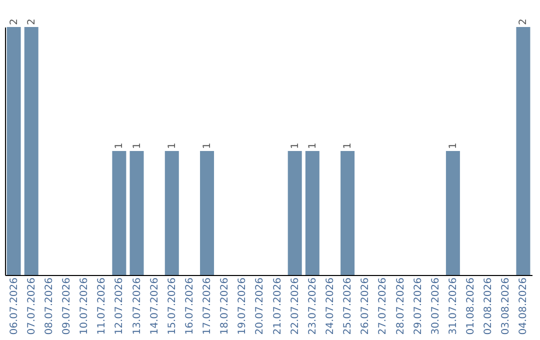 Image resolution: width=540 pixels, height=340 pixels. What do you see at coordinates (14, 306) in the screenshot?
I see `x-tick-label: 06.07.2026` at bounding box center [14, 306].